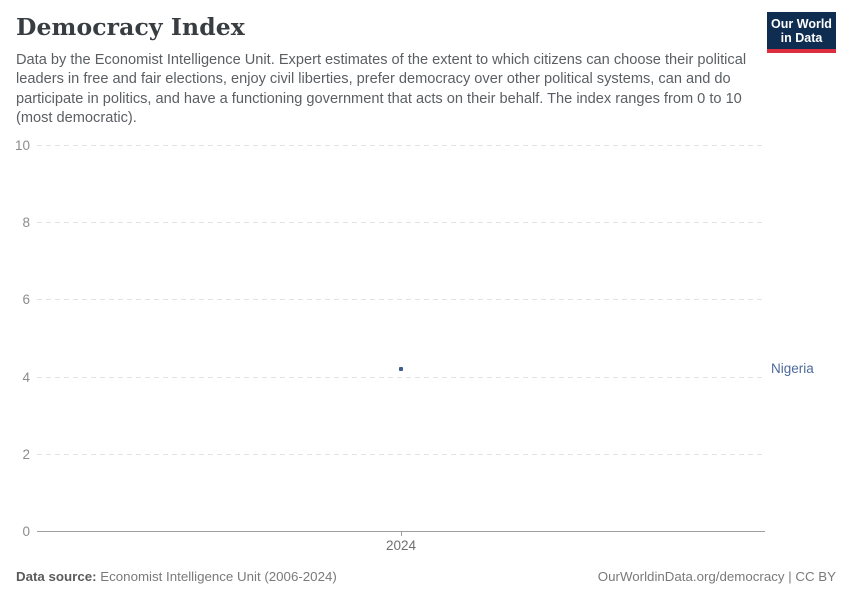  Describe the element at coordinates (26, 223) in the screenshot. I see `y-axis-tick-label: 8` at that location.